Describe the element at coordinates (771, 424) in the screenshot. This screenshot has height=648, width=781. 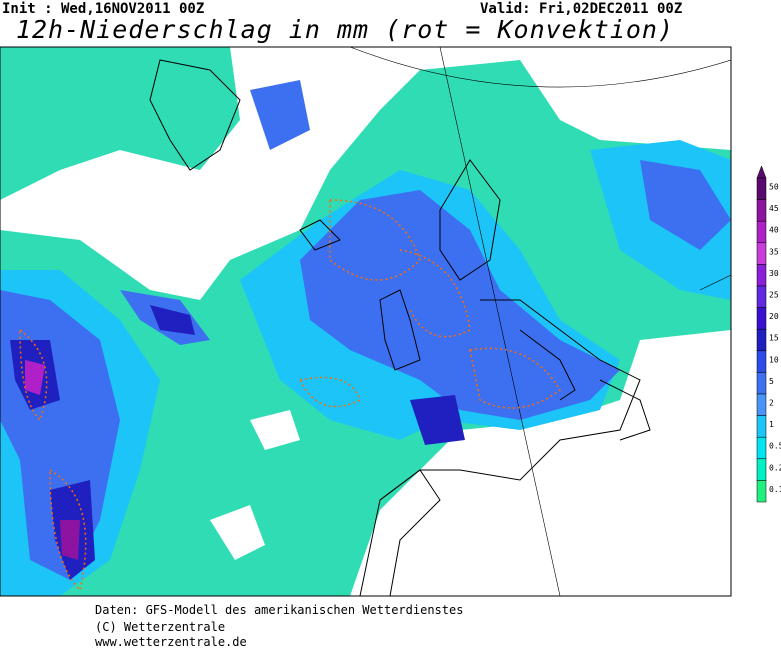
I see `colorbar-label: 1` at that location.